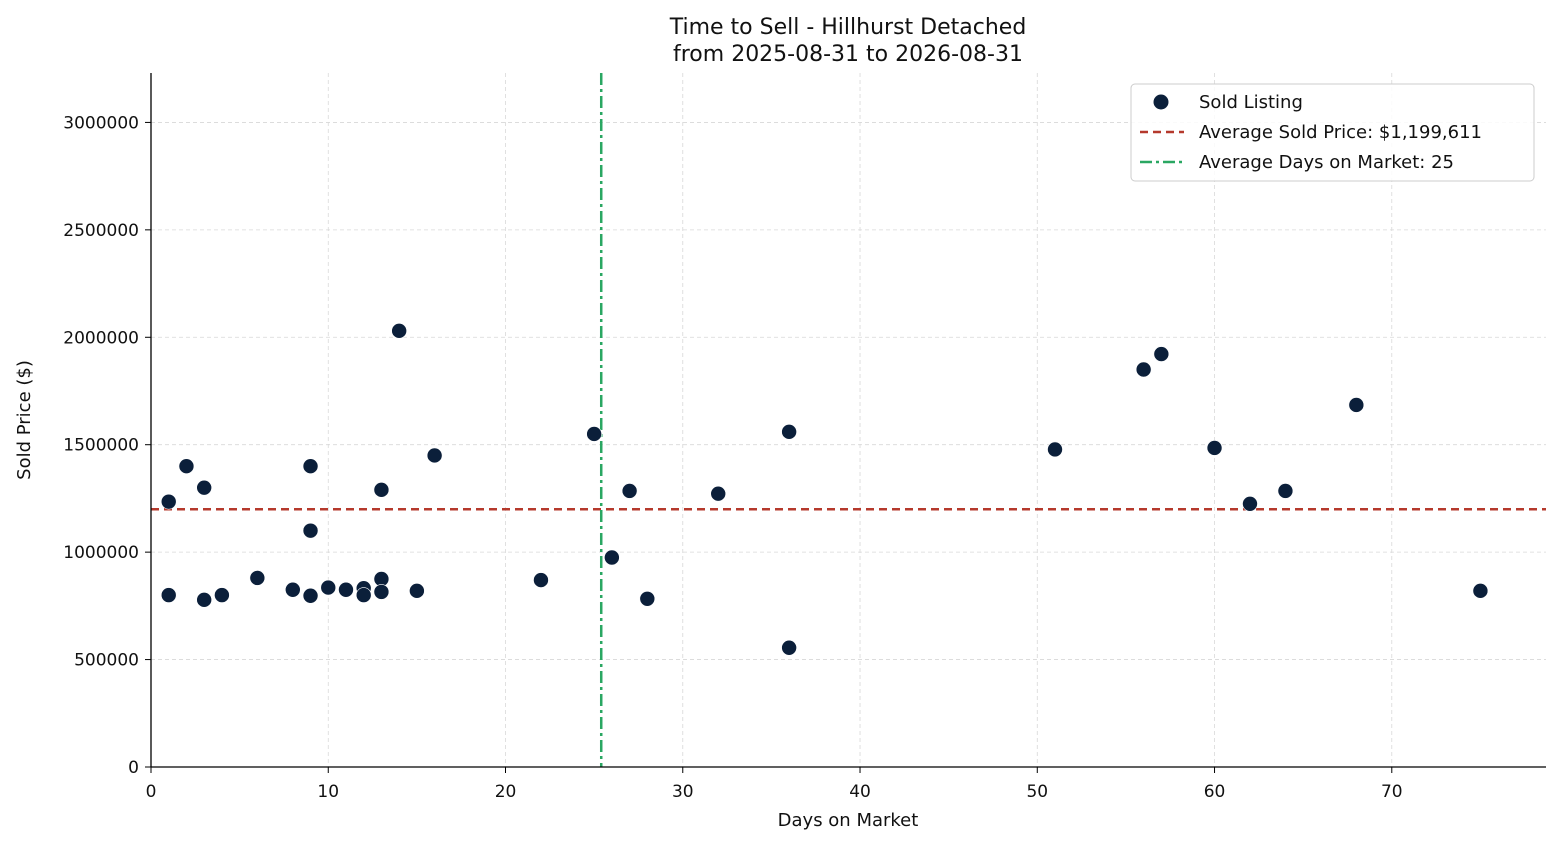 The width and height of the screenshot is (1560, 845). What do you see at coordinates (106, 661) in the screenshot?
I see `y-tick-label: 500000` at bounding box center [106, 661].